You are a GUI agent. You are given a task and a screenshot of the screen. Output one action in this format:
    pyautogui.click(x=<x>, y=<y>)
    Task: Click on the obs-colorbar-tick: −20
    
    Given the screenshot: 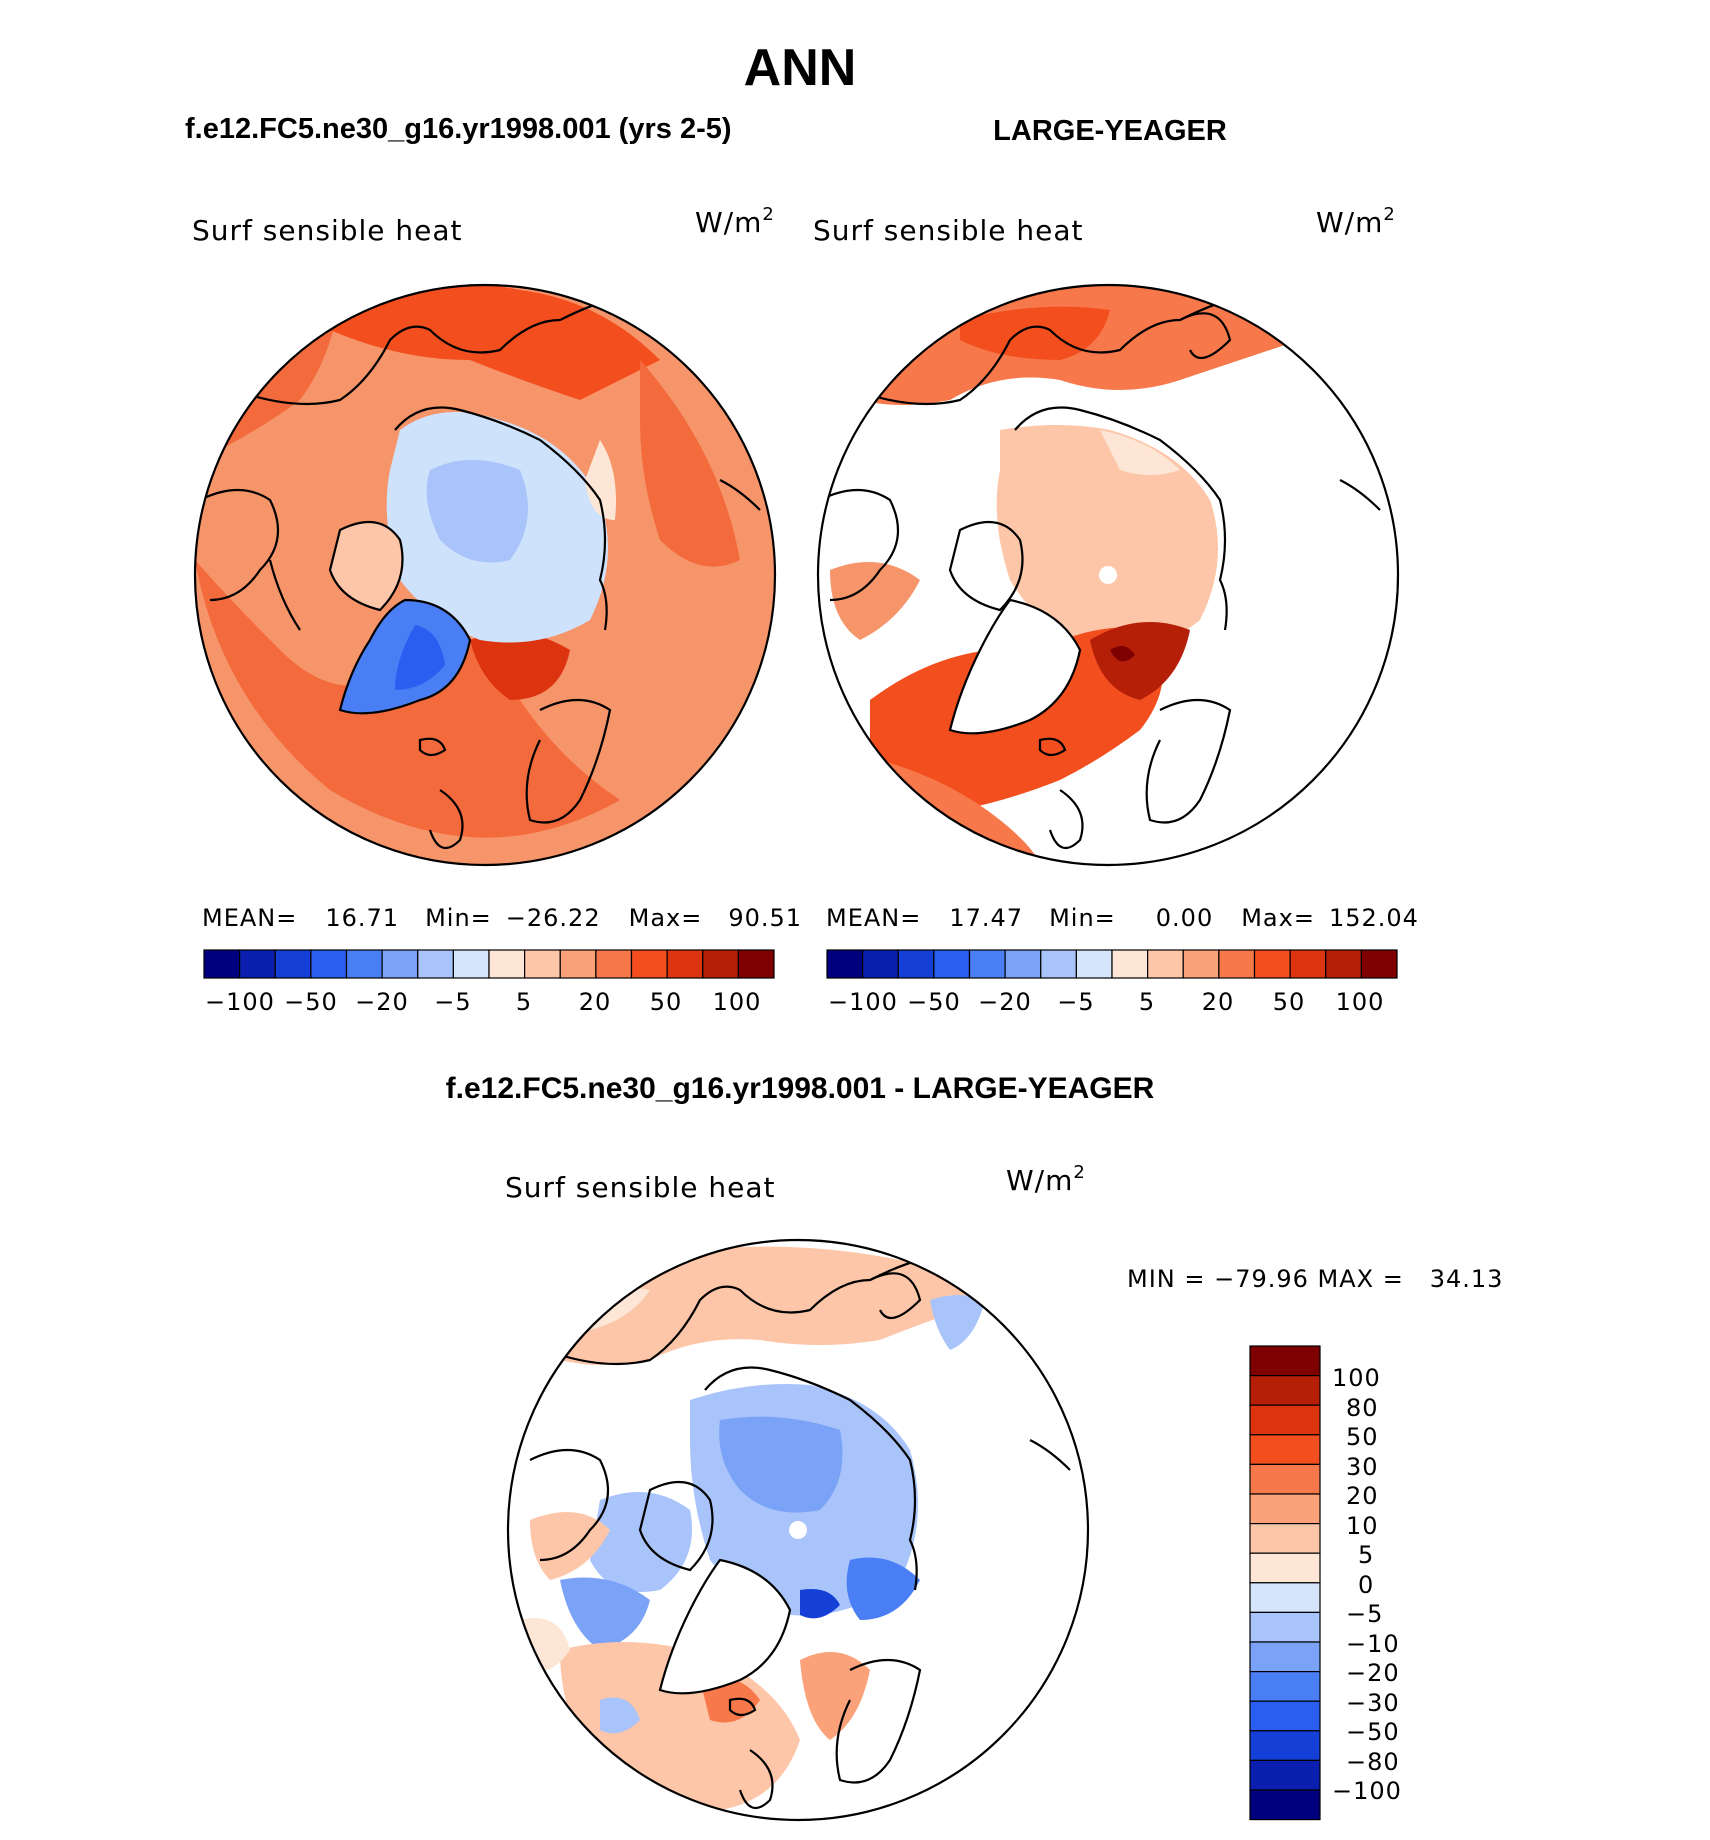 What is the action you would take?
    pyautogui.click(x=1005, y=1002)
    